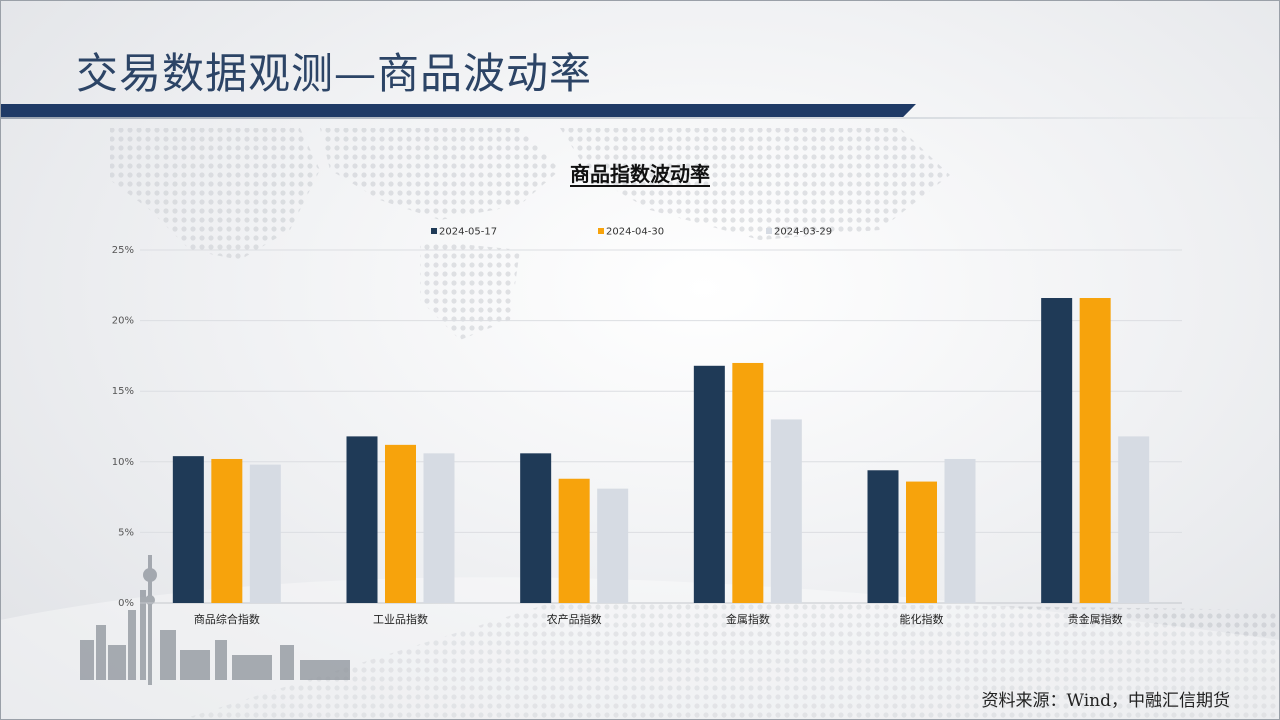 The image size is (1280, 720). I want to click on header-divider, so click(640, 118).